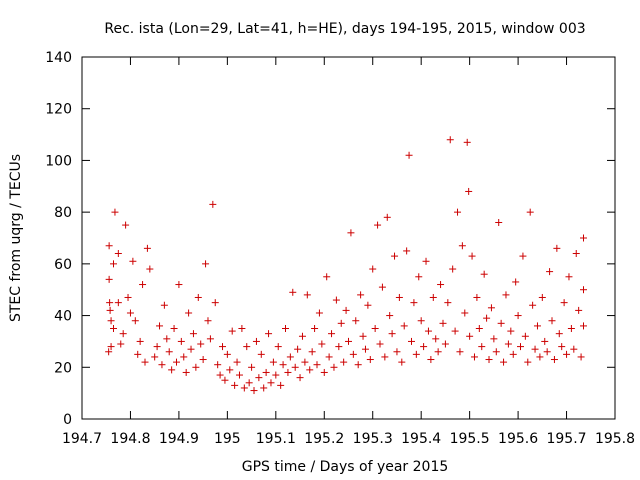 This screenshot has width=640, height=480. What do you see at coordinates (179, 439) in the screenshot?
I see `x-tick-label: 194.9` at bounding box center [179, 439].